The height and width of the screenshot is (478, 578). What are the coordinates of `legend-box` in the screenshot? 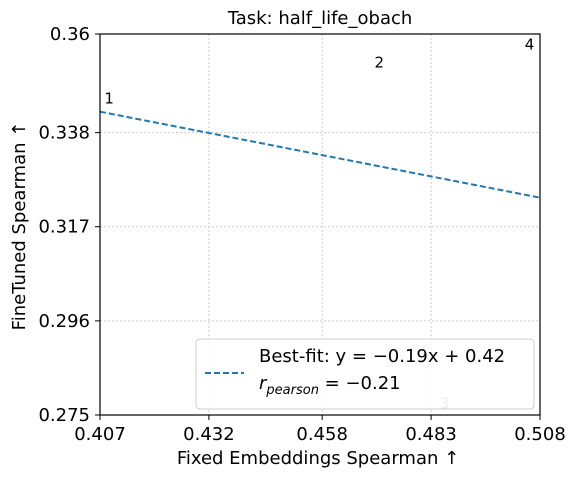 It's located at (365, 374).